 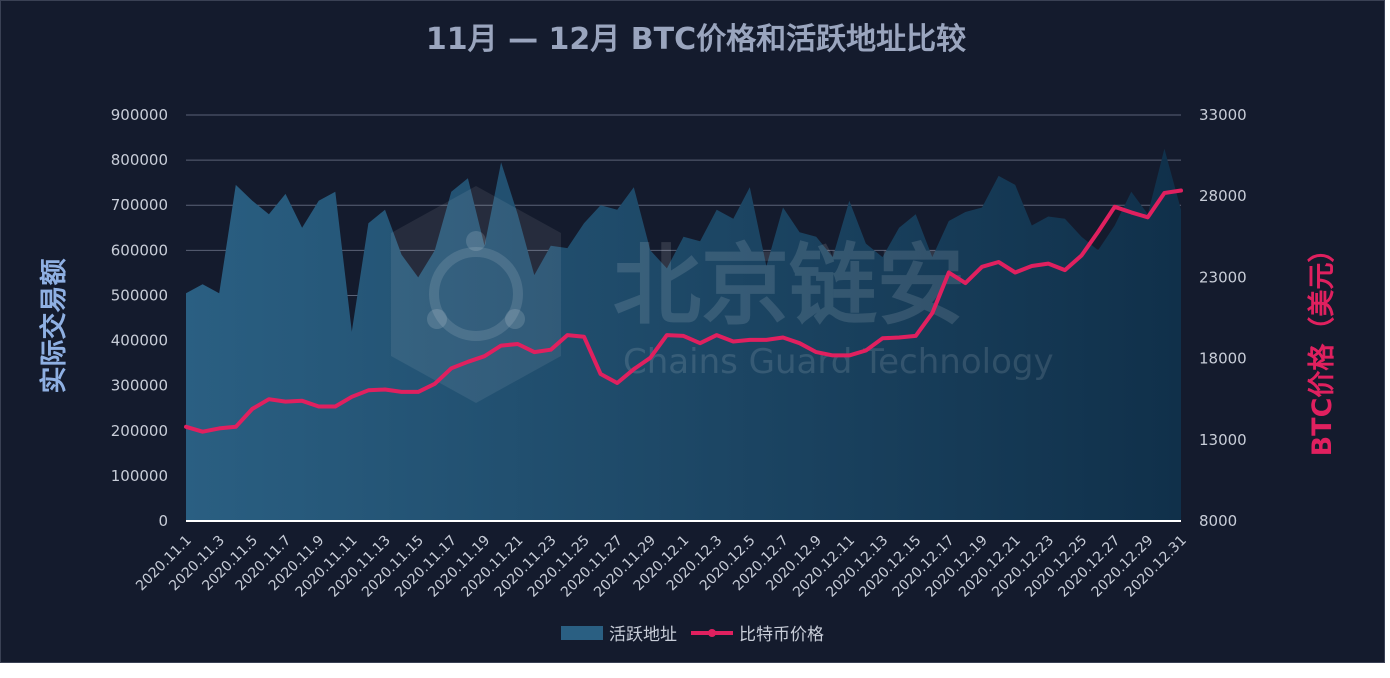 What do you see at coordinates (54, 326) in the screenshot?
I see `y-axis-left-label: 实际交易额` at bounding box center [54, 326].